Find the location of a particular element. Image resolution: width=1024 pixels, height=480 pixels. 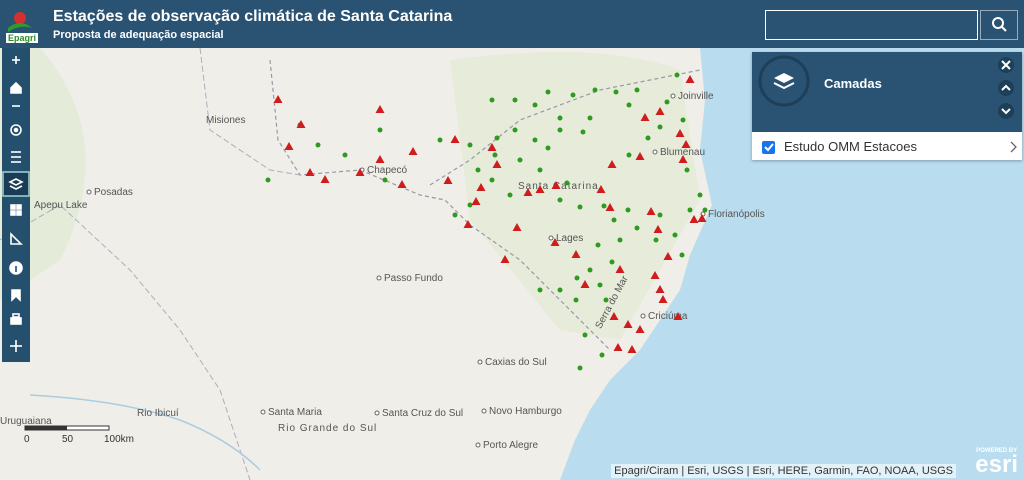

locate is located at coordinates (16, 130).